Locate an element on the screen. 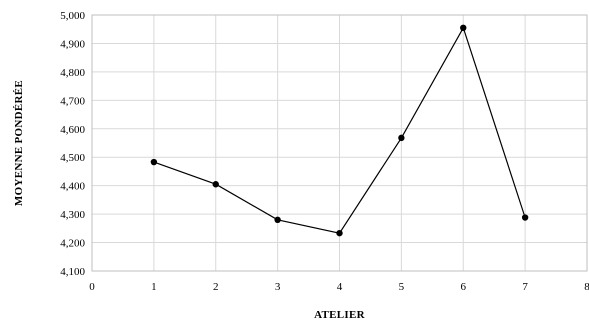 This screenshot has height=322, width=589. y-axis-label: MOYENNE PONDÉRÉE is located at coordinates (19, 143).